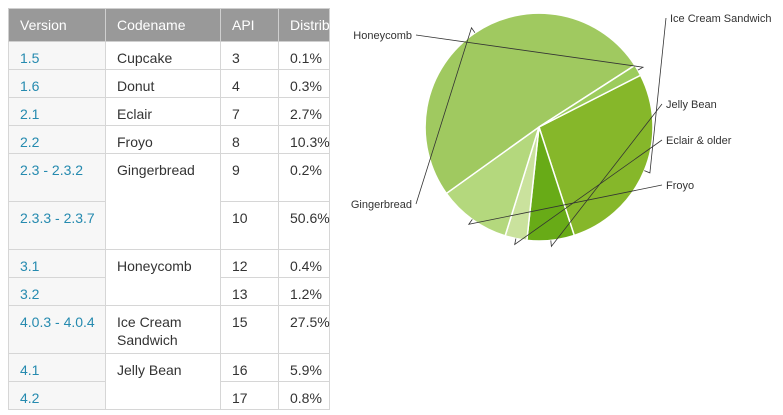 The height and width of the screenshot is (415, 783). What do you see at coordinates (163, 55) in the screenshot?
I see `codename-cell: Cupcake` at bounding box center [163, 55].